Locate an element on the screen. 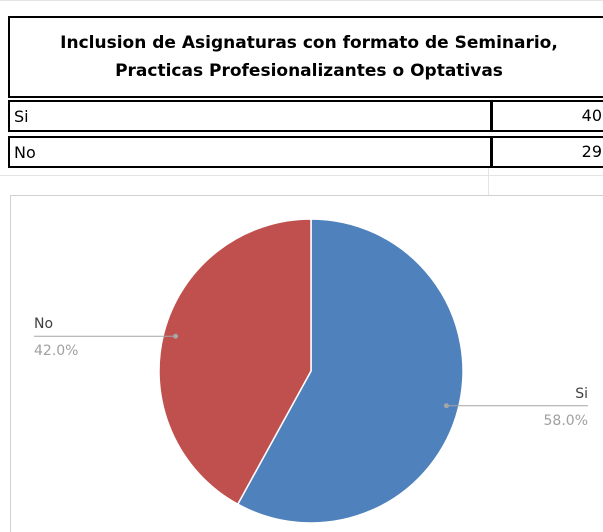 The height and width of the screenshot is (532, 603). data-label-value: 58.0% is located at coordinates (566, 421).